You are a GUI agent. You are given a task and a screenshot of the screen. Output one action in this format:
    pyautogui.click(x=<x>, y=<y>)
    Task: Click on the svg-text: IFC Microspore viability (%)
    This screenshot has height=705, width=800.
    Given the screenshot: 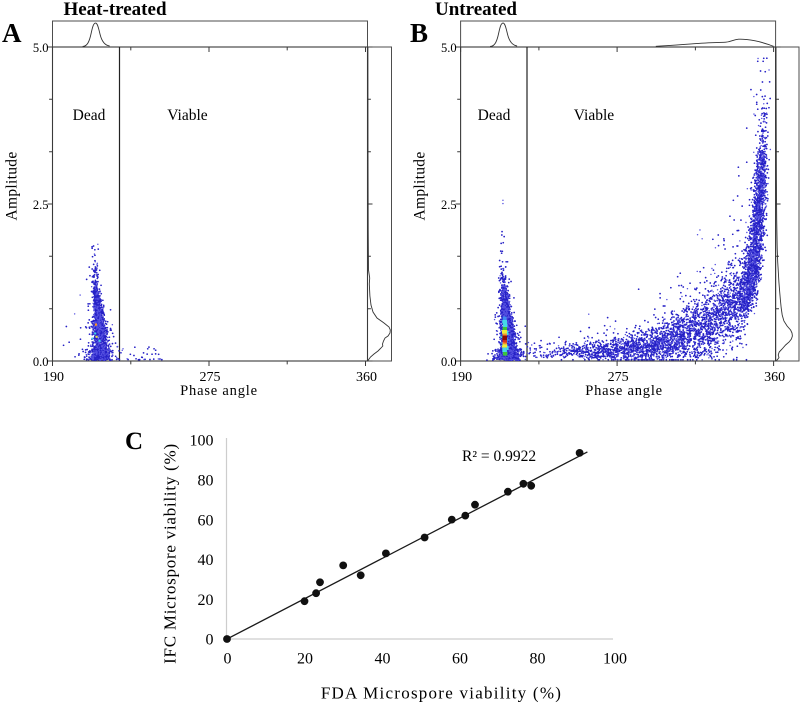 What is the action you would take?
    pyautogui.click(x=170, y=553)
    